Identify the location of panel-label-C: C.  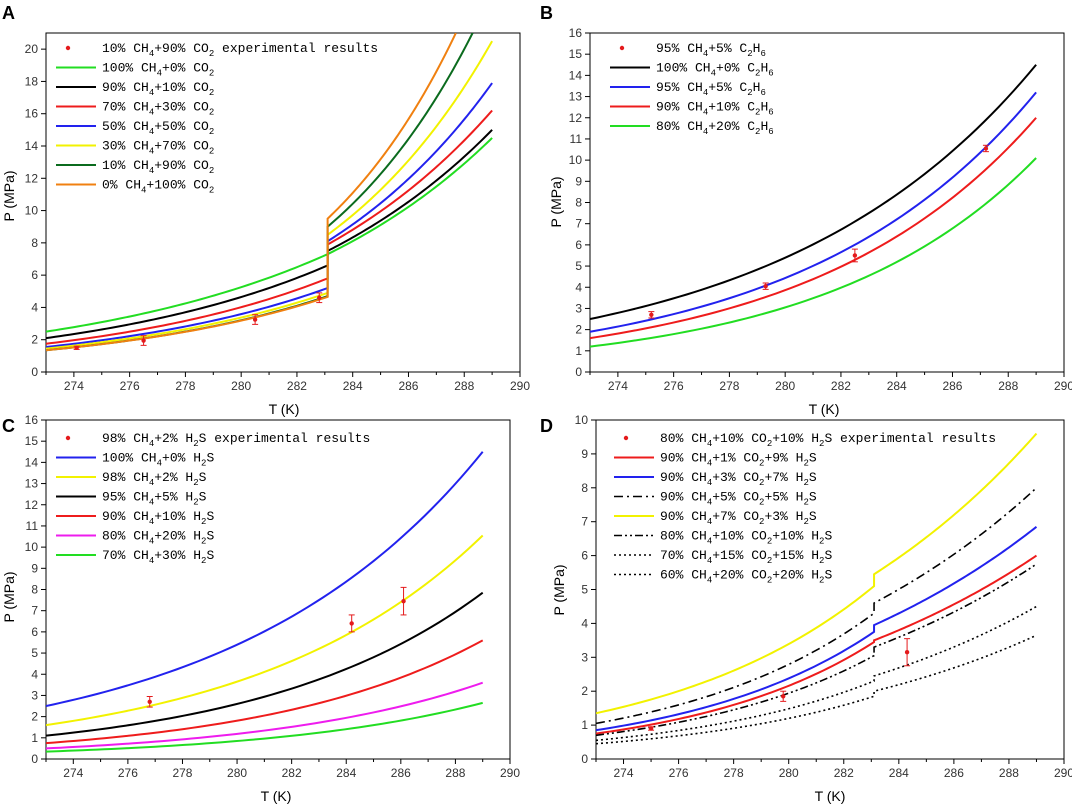
(8, 426).